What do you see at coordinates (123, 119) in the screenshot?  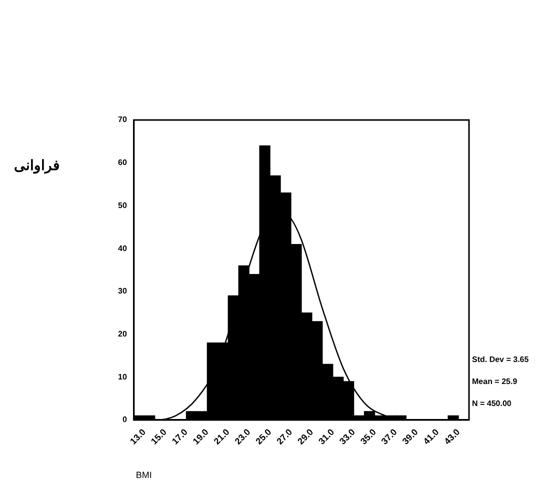 I see `y-tick-label: 70` at bounding box center [123, 119].